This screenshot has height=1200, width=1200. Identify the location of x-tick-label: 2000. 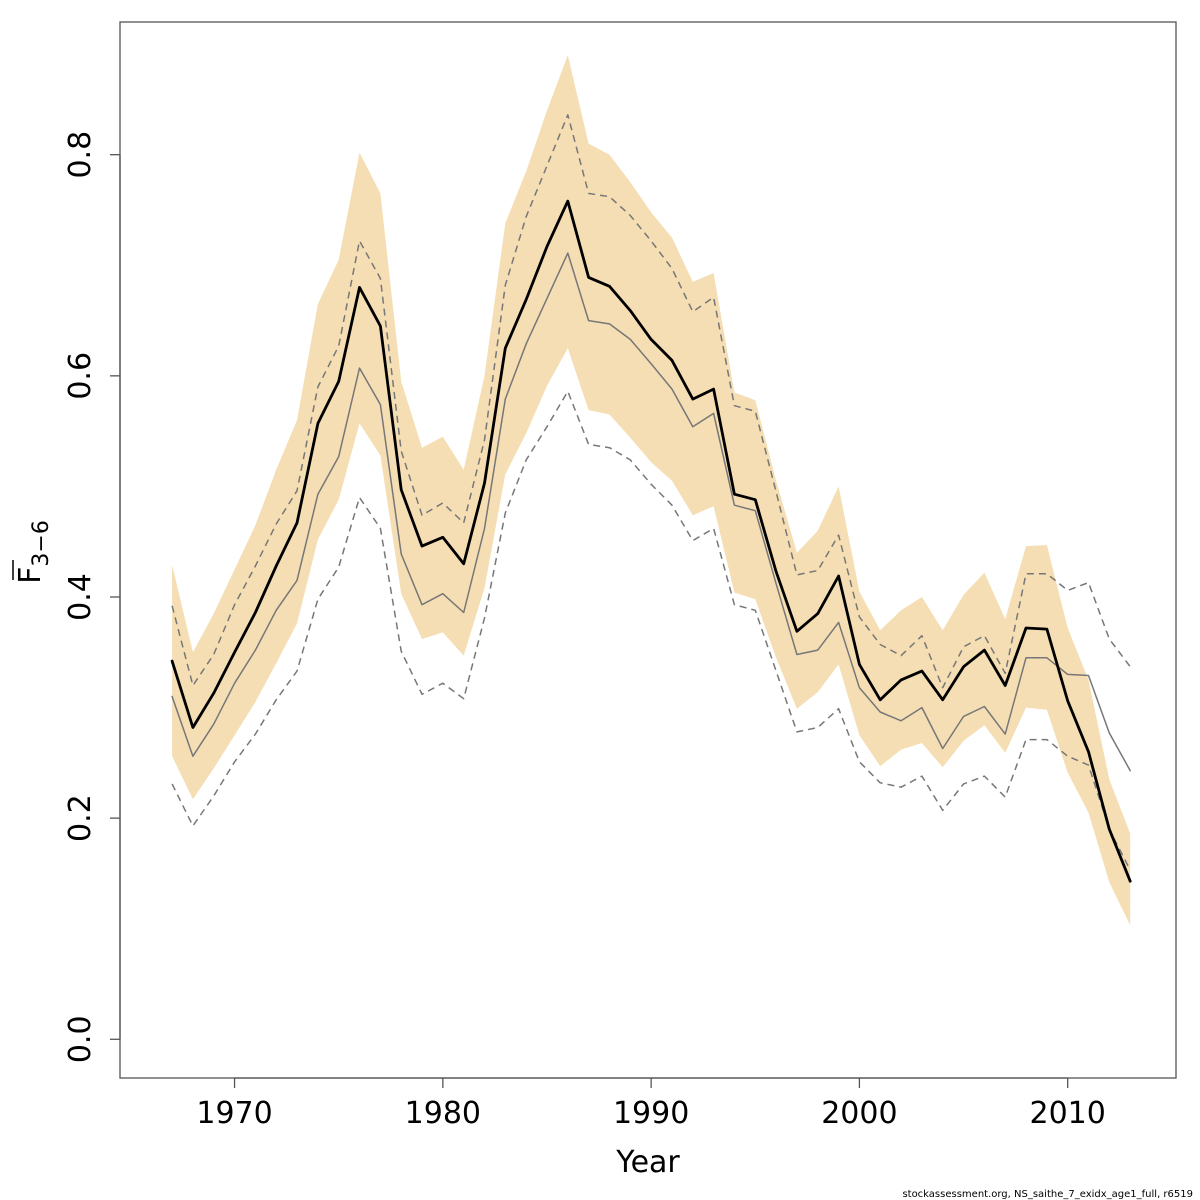
(859, 1113).